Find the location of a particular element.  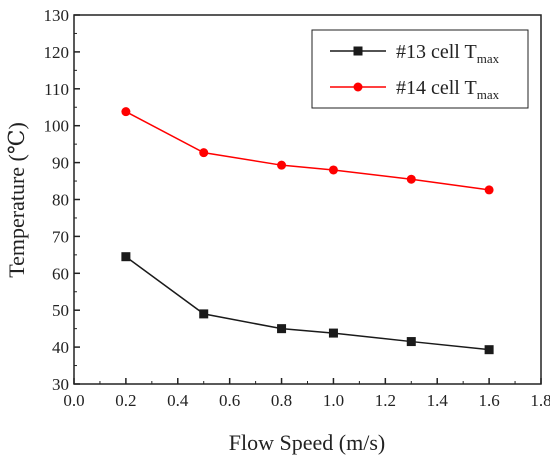

y-tick-label: 80 is located at coordinates (60, 200).